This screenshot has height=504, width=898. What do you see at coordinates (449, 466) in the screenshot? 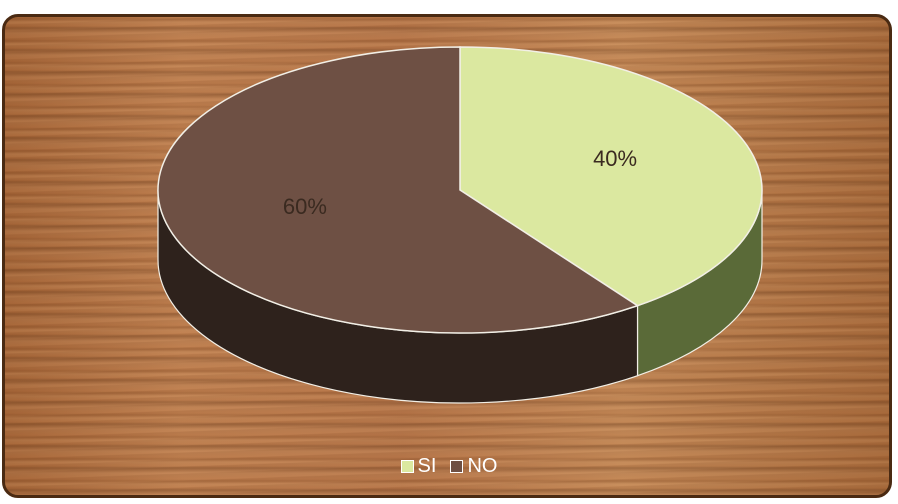
I see `legend: SI NO` at bounding box center [449, 466].